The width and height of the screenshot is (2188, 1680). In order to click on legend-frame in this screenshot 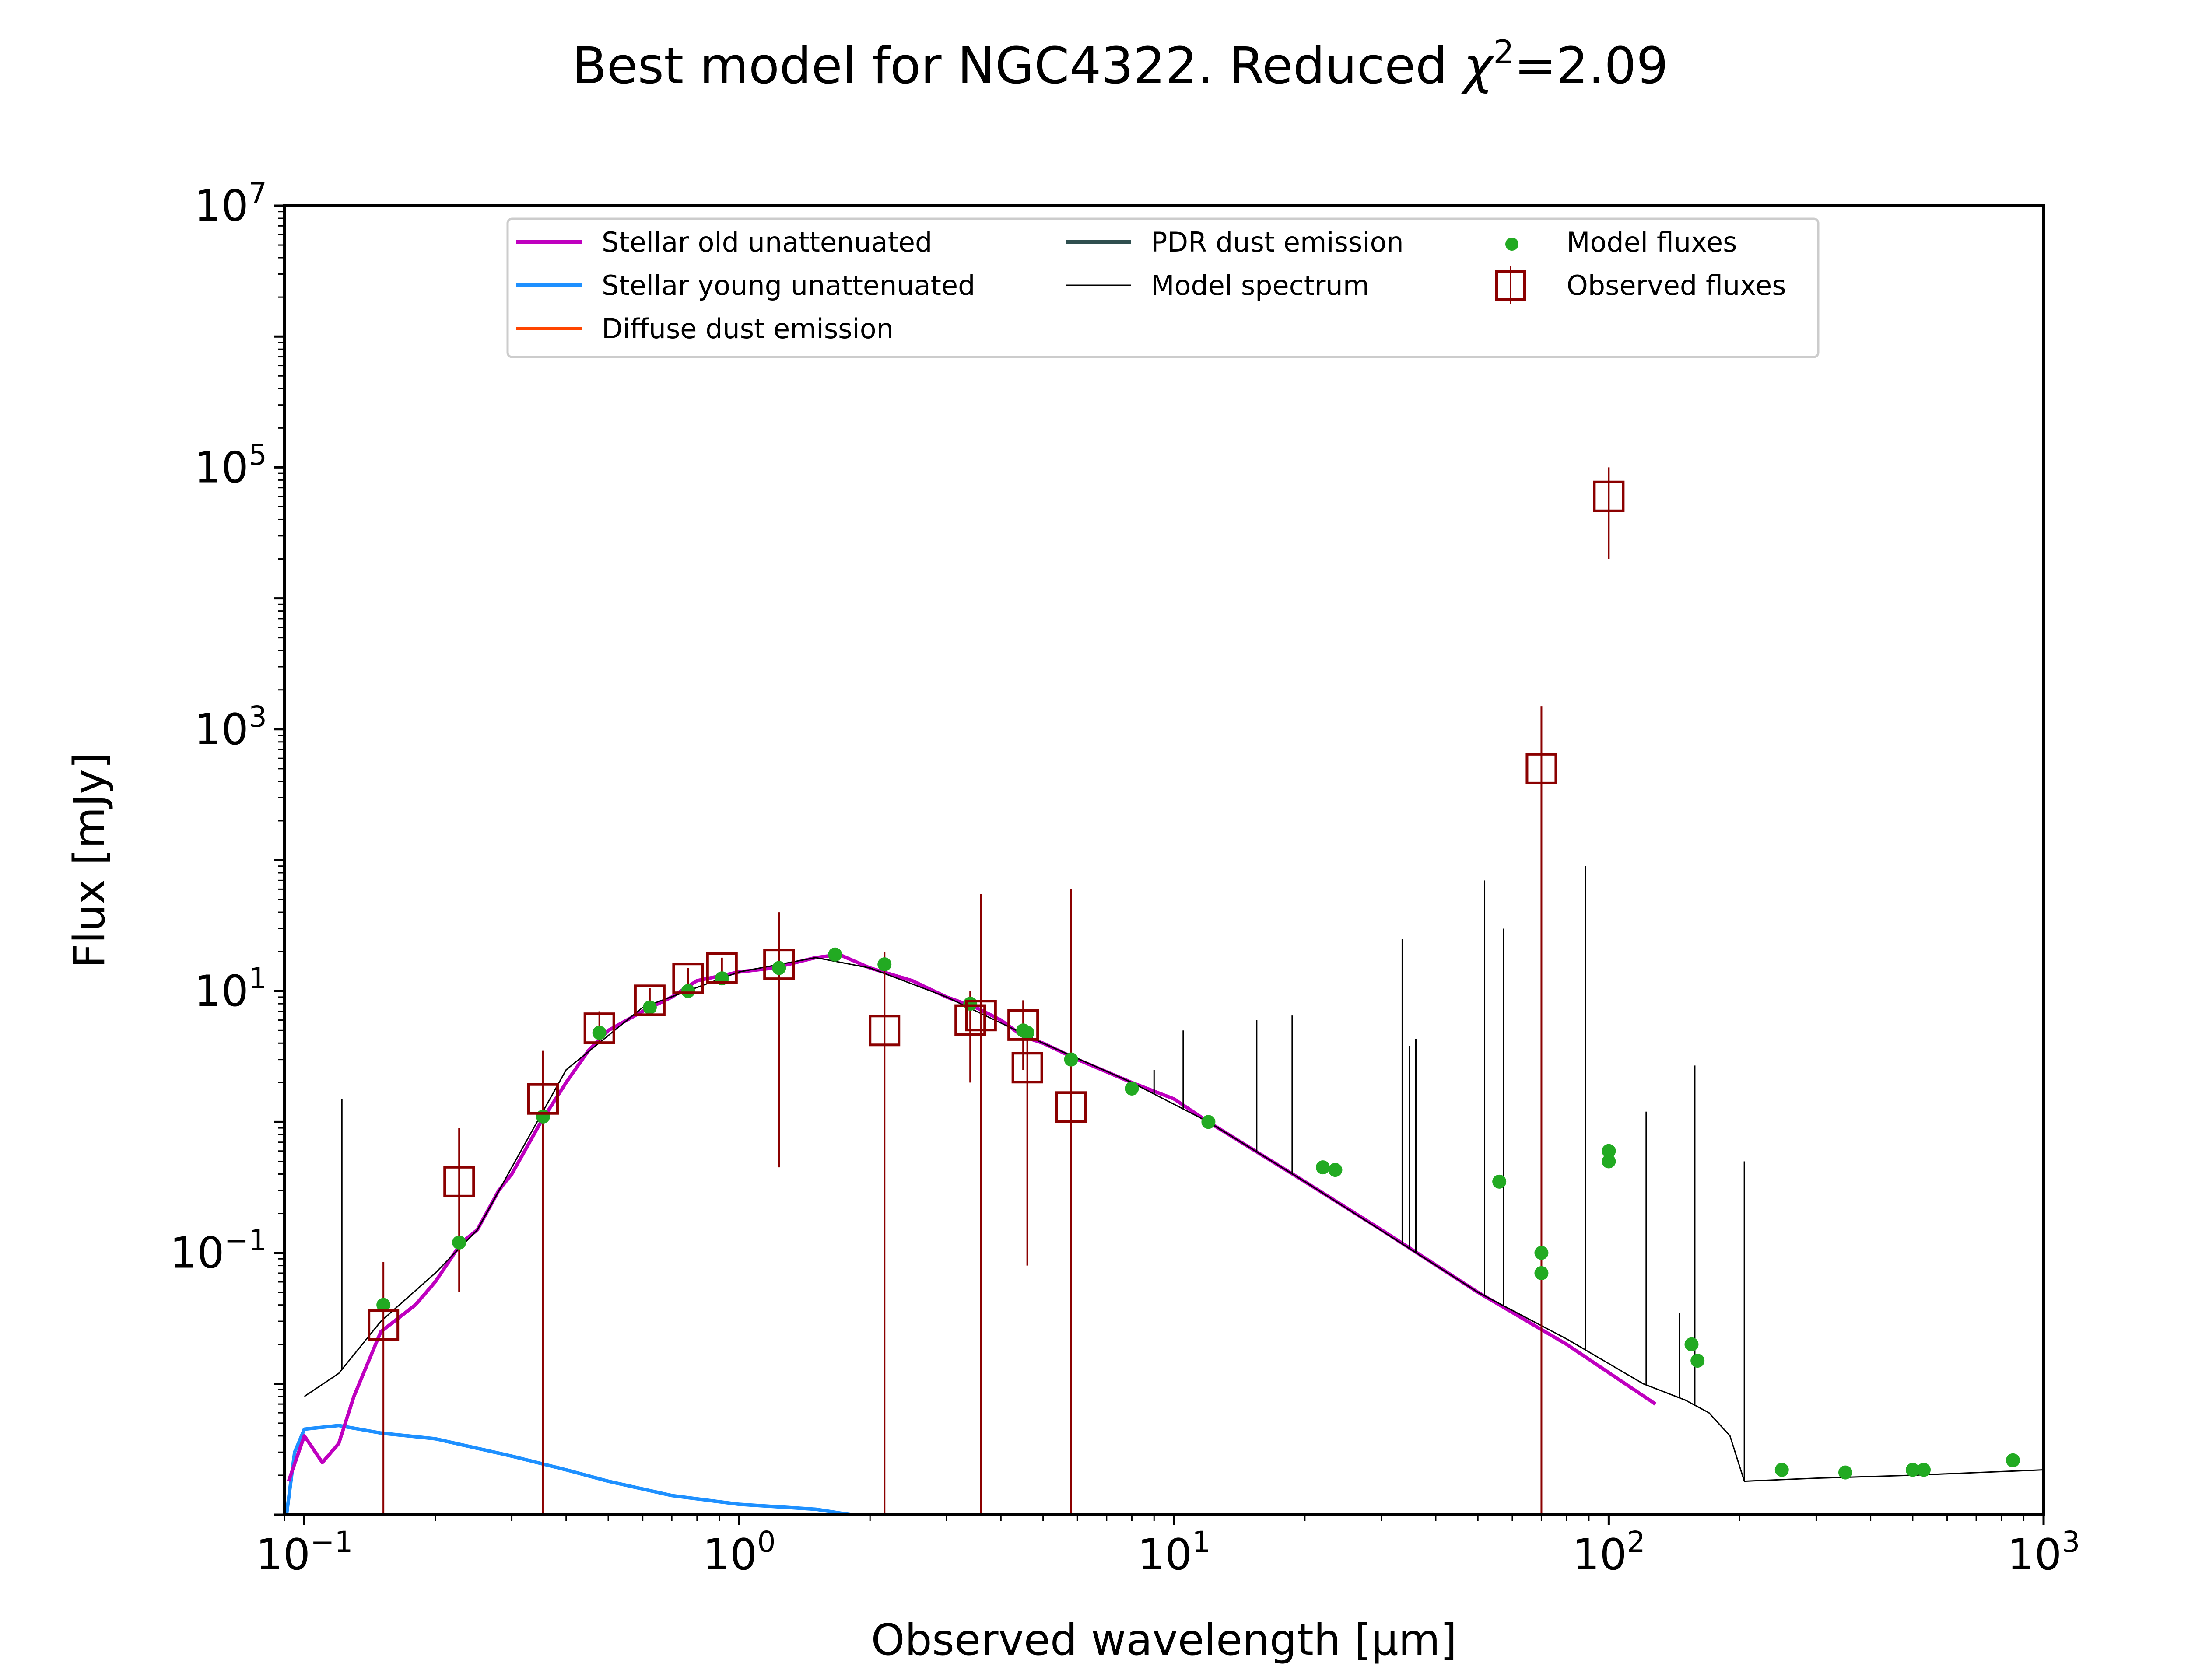, I will do `click(1163, 287)`.